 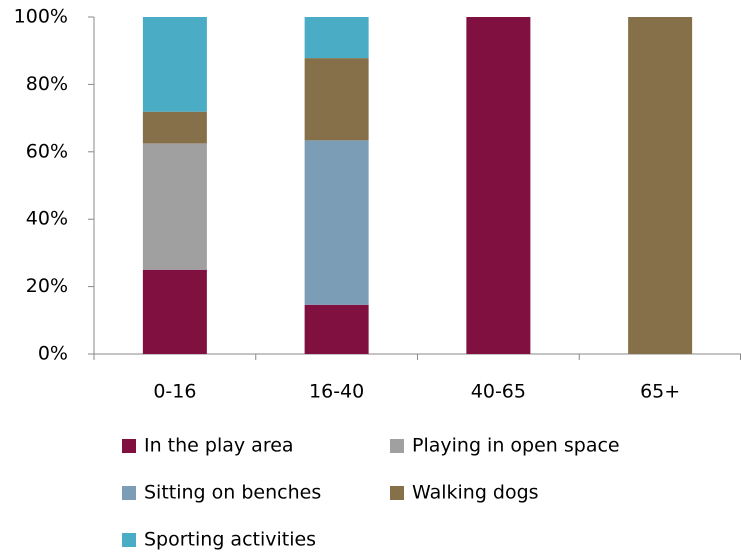 What do you see at coordinates (516, 446) in the screenshot?
I see `legend-label: Playing in open space` at bounding box center [516, 446].